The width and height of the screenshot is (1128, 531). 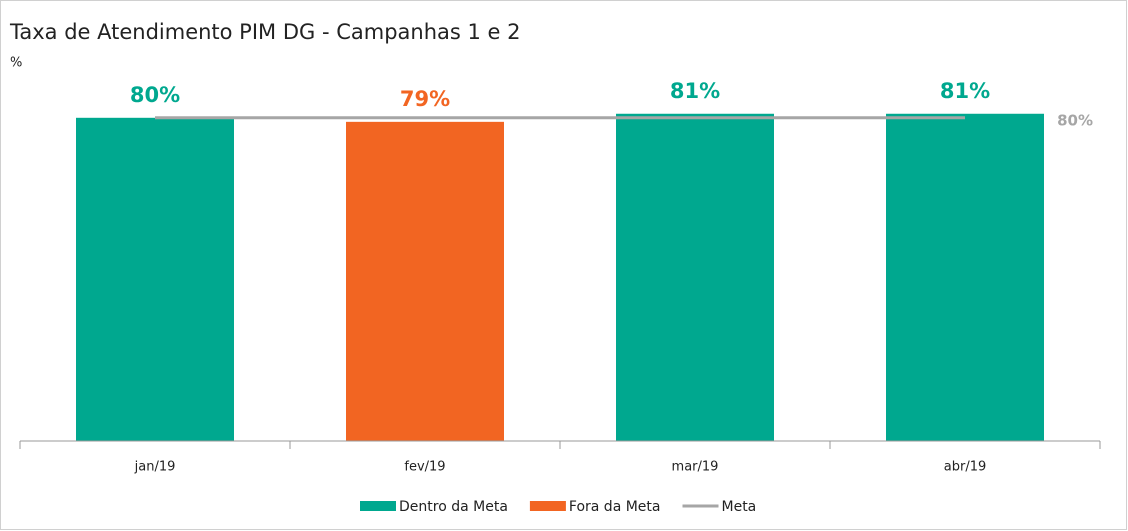 What do you see at coordinates (965, 467) in the screenshot?
I see `x-tick-label: abr/19` at bounding box center [965, 467].